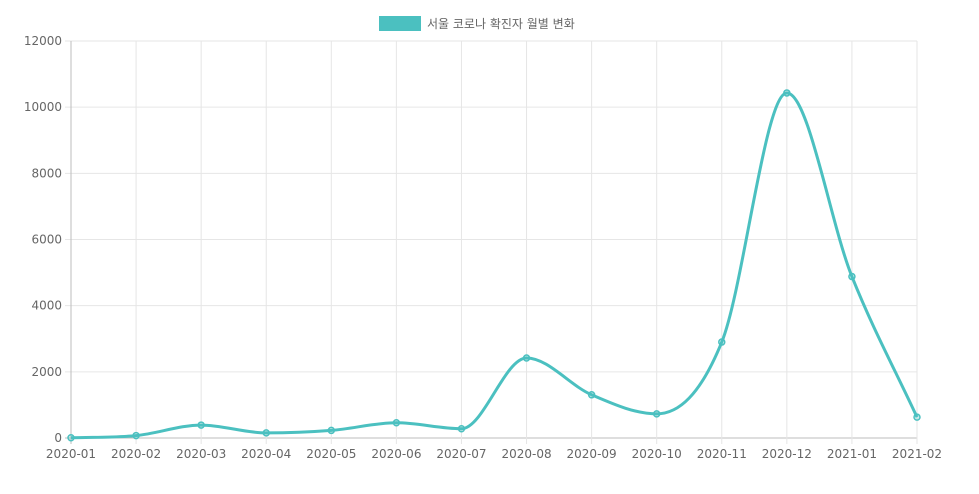 The image size is (979, 494). Describe the element at coordinates (136, 454) in the screenshot. I see `x-tick-label: 2020-02` at that location.